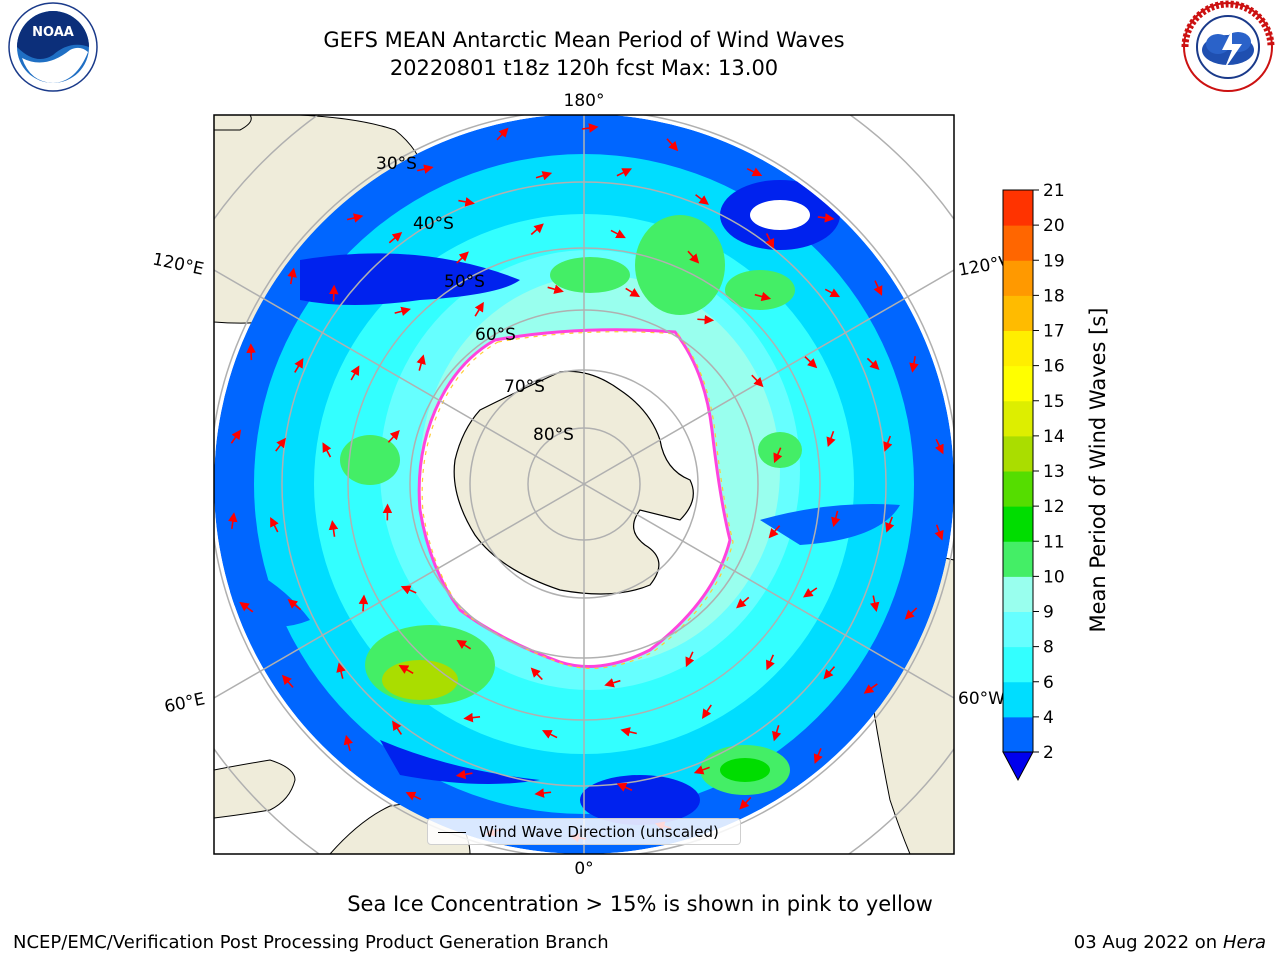 The height and width of the screenshot is (960, 1280). Describe the element at coordinates (1054, 191) in the screenshot. I see `colorbar-tick-label: 21` at that location.